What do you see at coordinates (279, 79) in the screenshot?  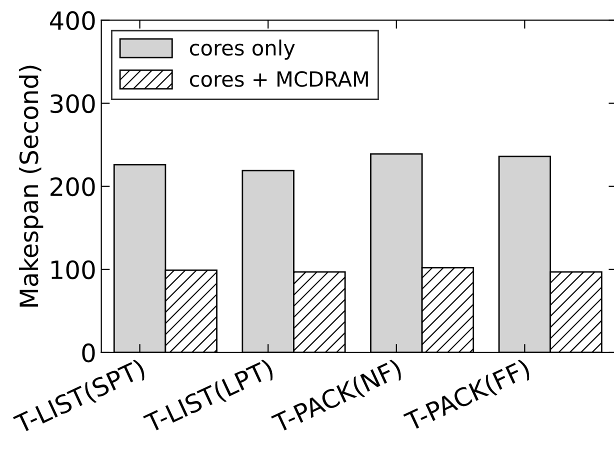 I see `legend-label: cores + MCDRAM` at bounding box center [279, 79].